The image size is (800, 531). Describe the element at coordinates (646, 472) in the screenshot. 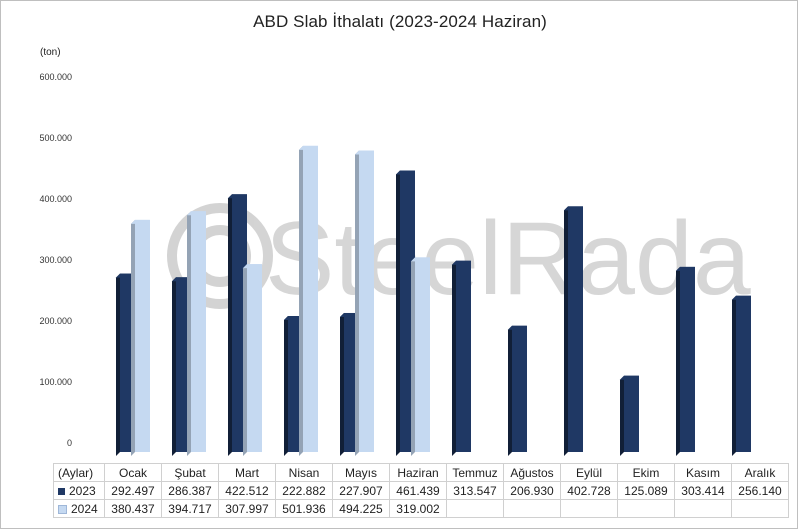

I see `category-label: Ekim` at that location.